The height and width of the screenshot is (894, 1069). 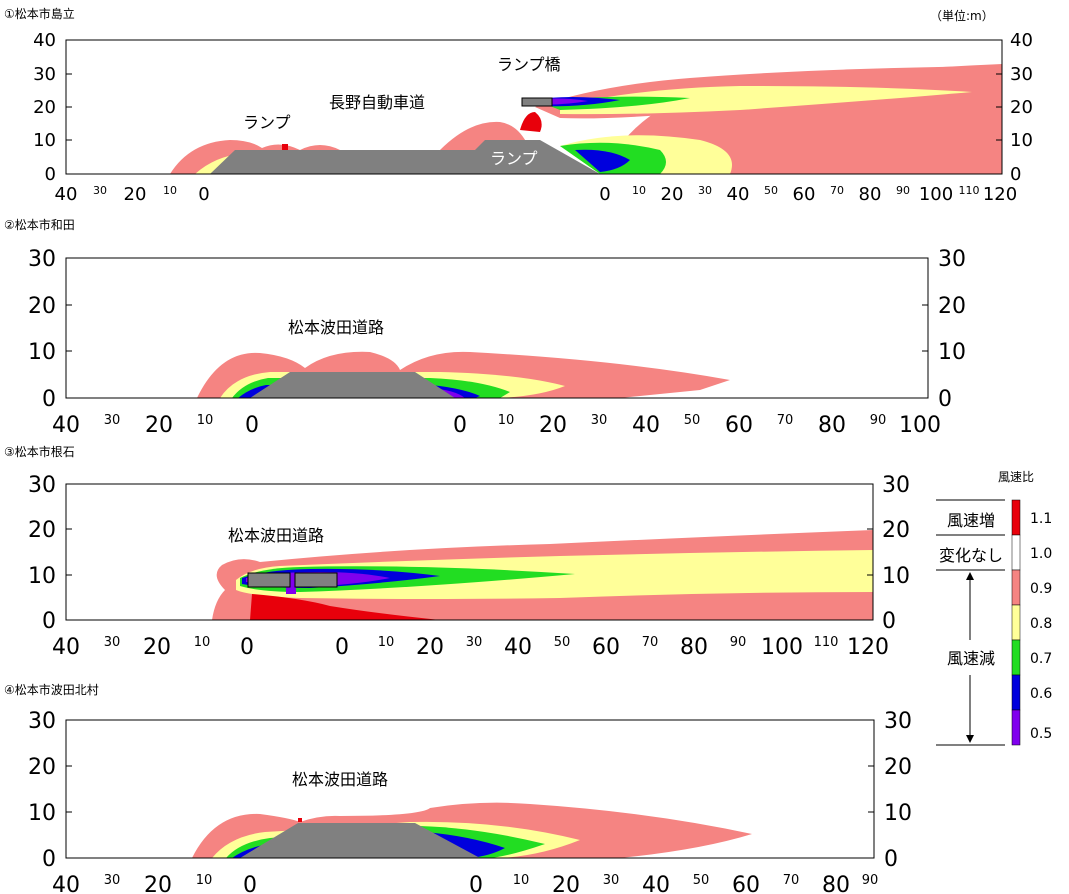 I want to click on y-axis-right: 0 10 20 30 40, so click(x=1021, y=107).